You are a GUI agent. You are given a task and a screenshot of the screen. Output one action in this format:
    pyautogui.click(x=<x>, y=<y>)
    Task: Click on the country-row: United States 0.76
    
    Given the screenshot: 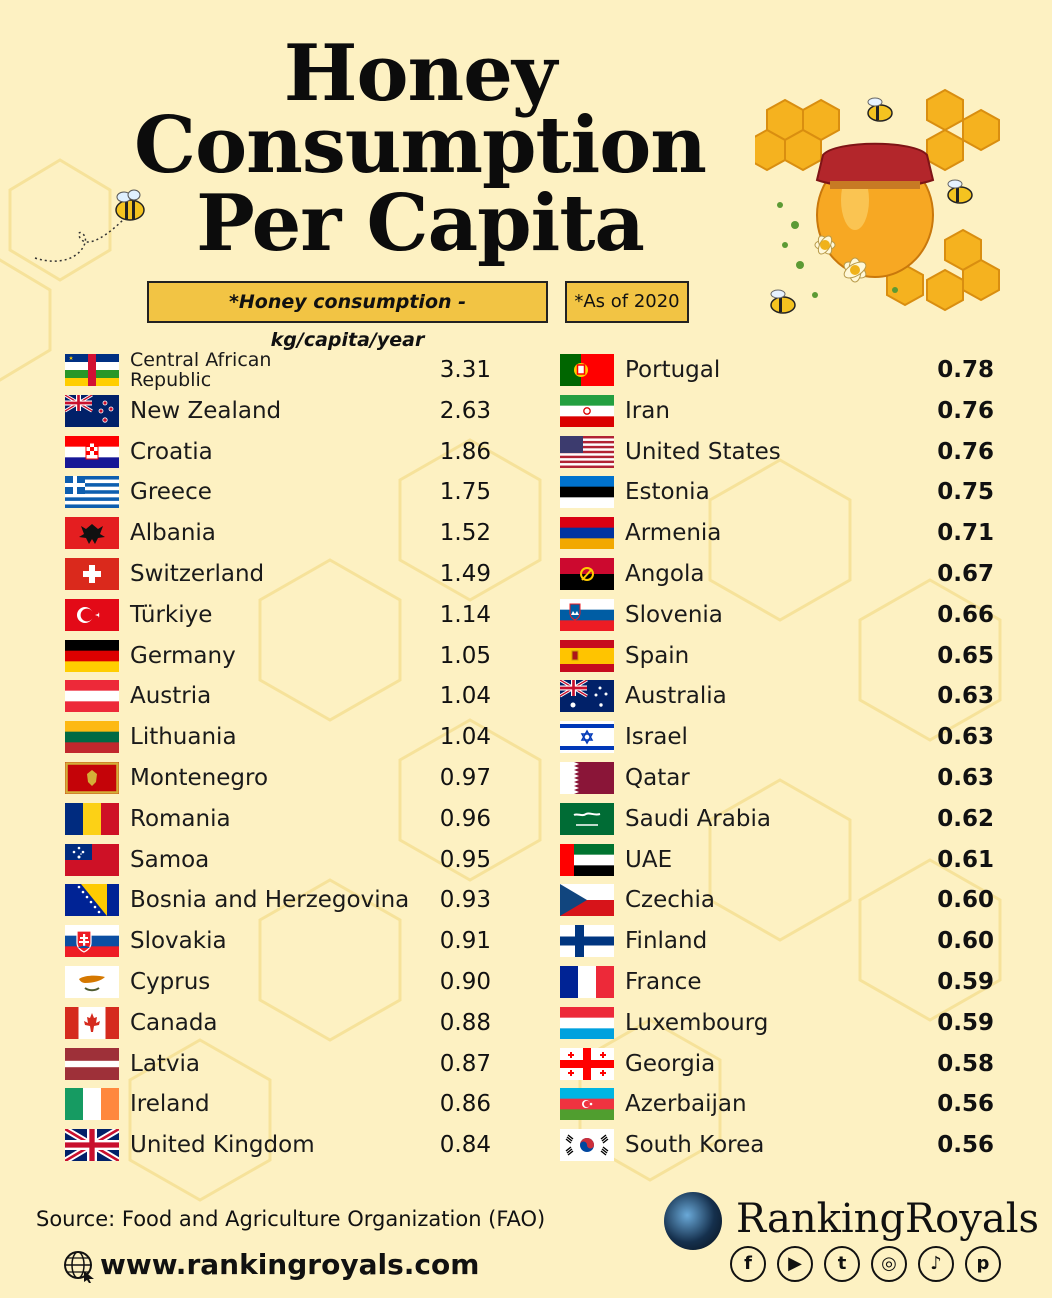 What is the action you would take?
    pyautogui.click(x=780, y=452)
    